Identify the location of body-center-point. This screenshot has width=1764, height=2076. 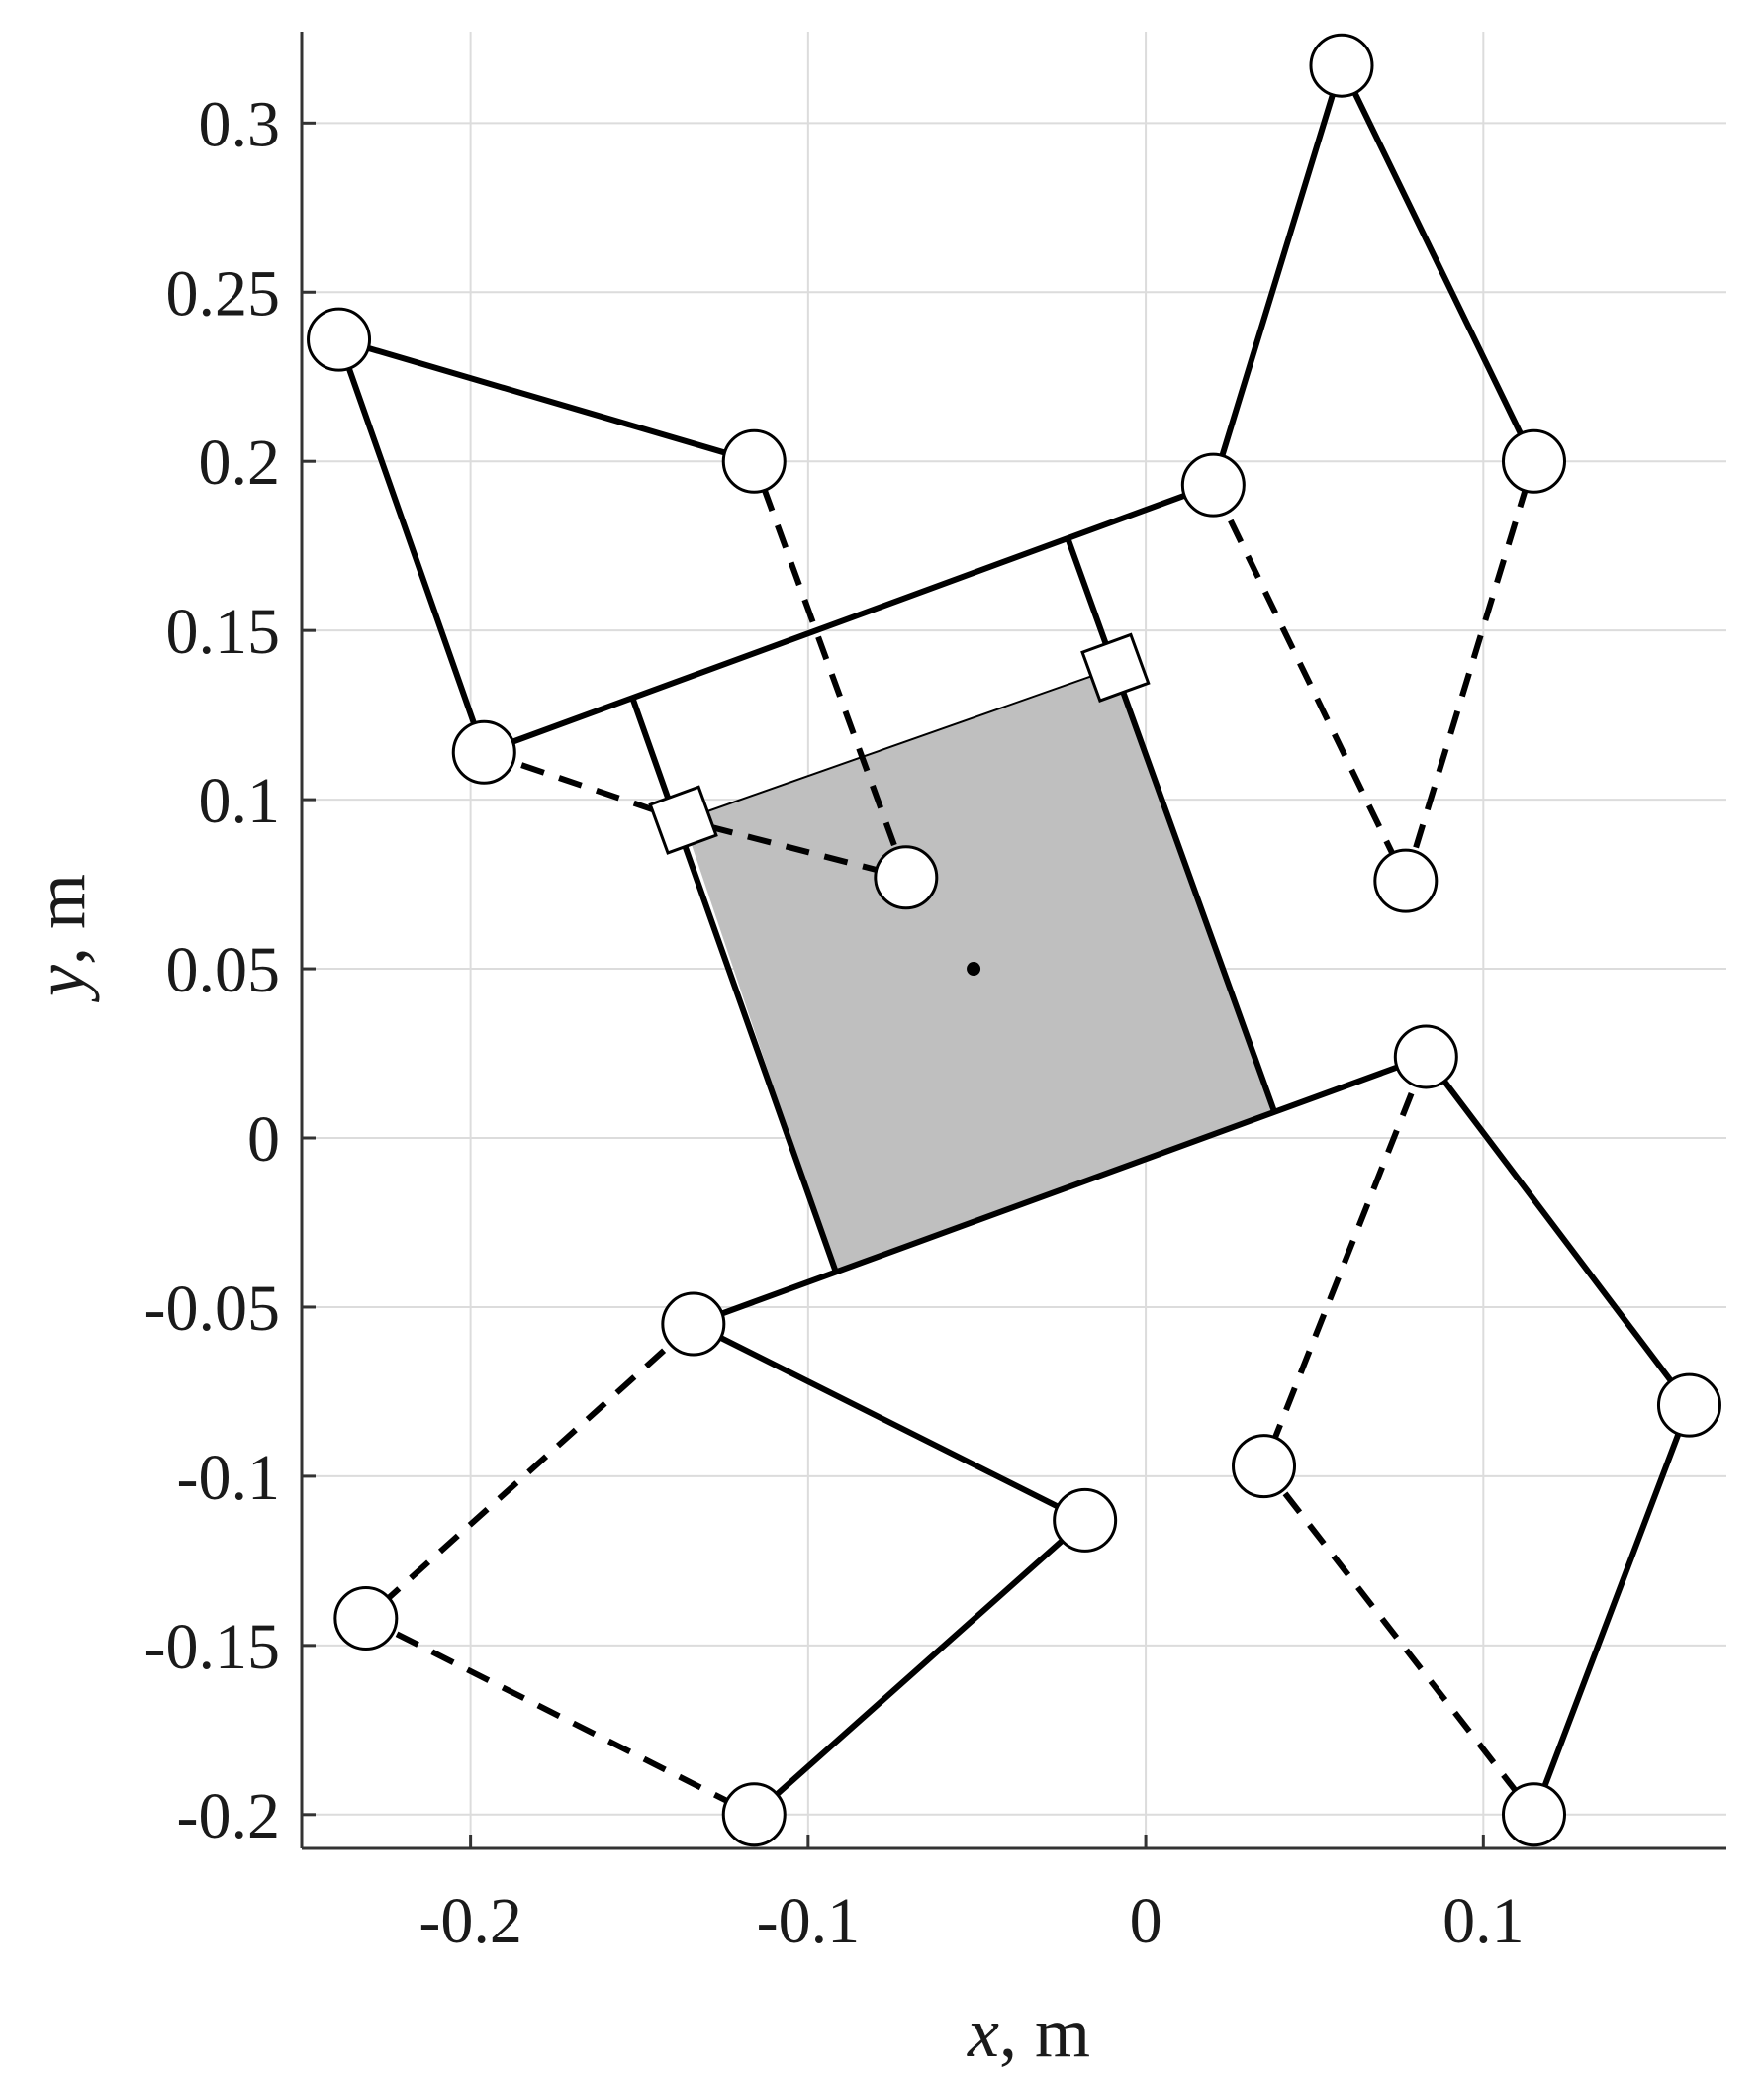
(974, 969).